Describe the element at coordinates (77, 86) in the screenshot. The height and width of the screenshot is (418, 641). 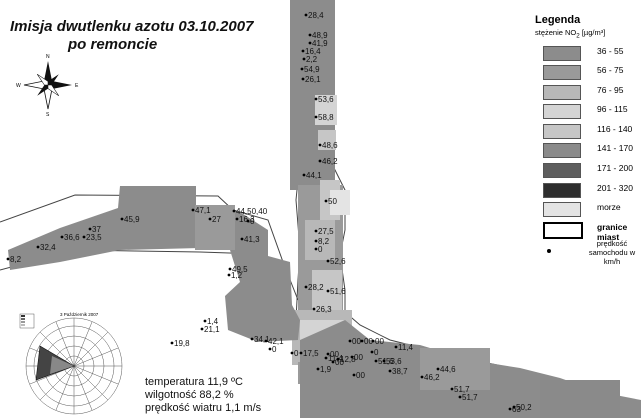
I see `compass-e: E` at that location.